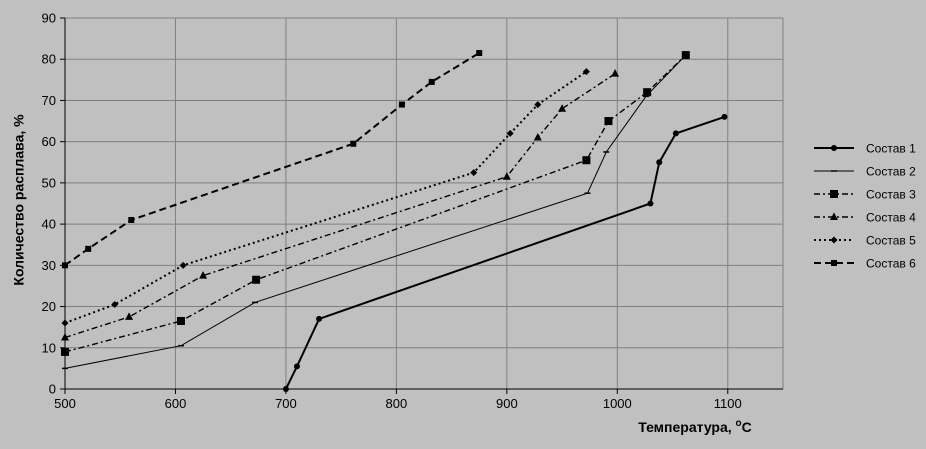 The width and height of the screenshot is (926, 449). Describe the element at coordinates (49, 347) in the screenshot. I see `y-tick-label: 10` at that location.